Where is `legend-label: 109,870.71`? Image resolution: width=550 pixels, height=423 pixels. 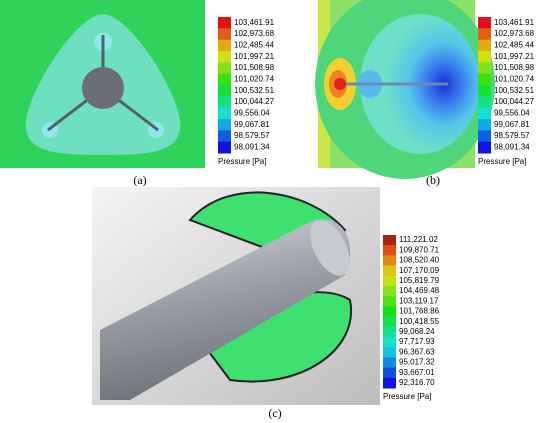
legend-label: 109,870.71 is located at coordinates (419, 249).